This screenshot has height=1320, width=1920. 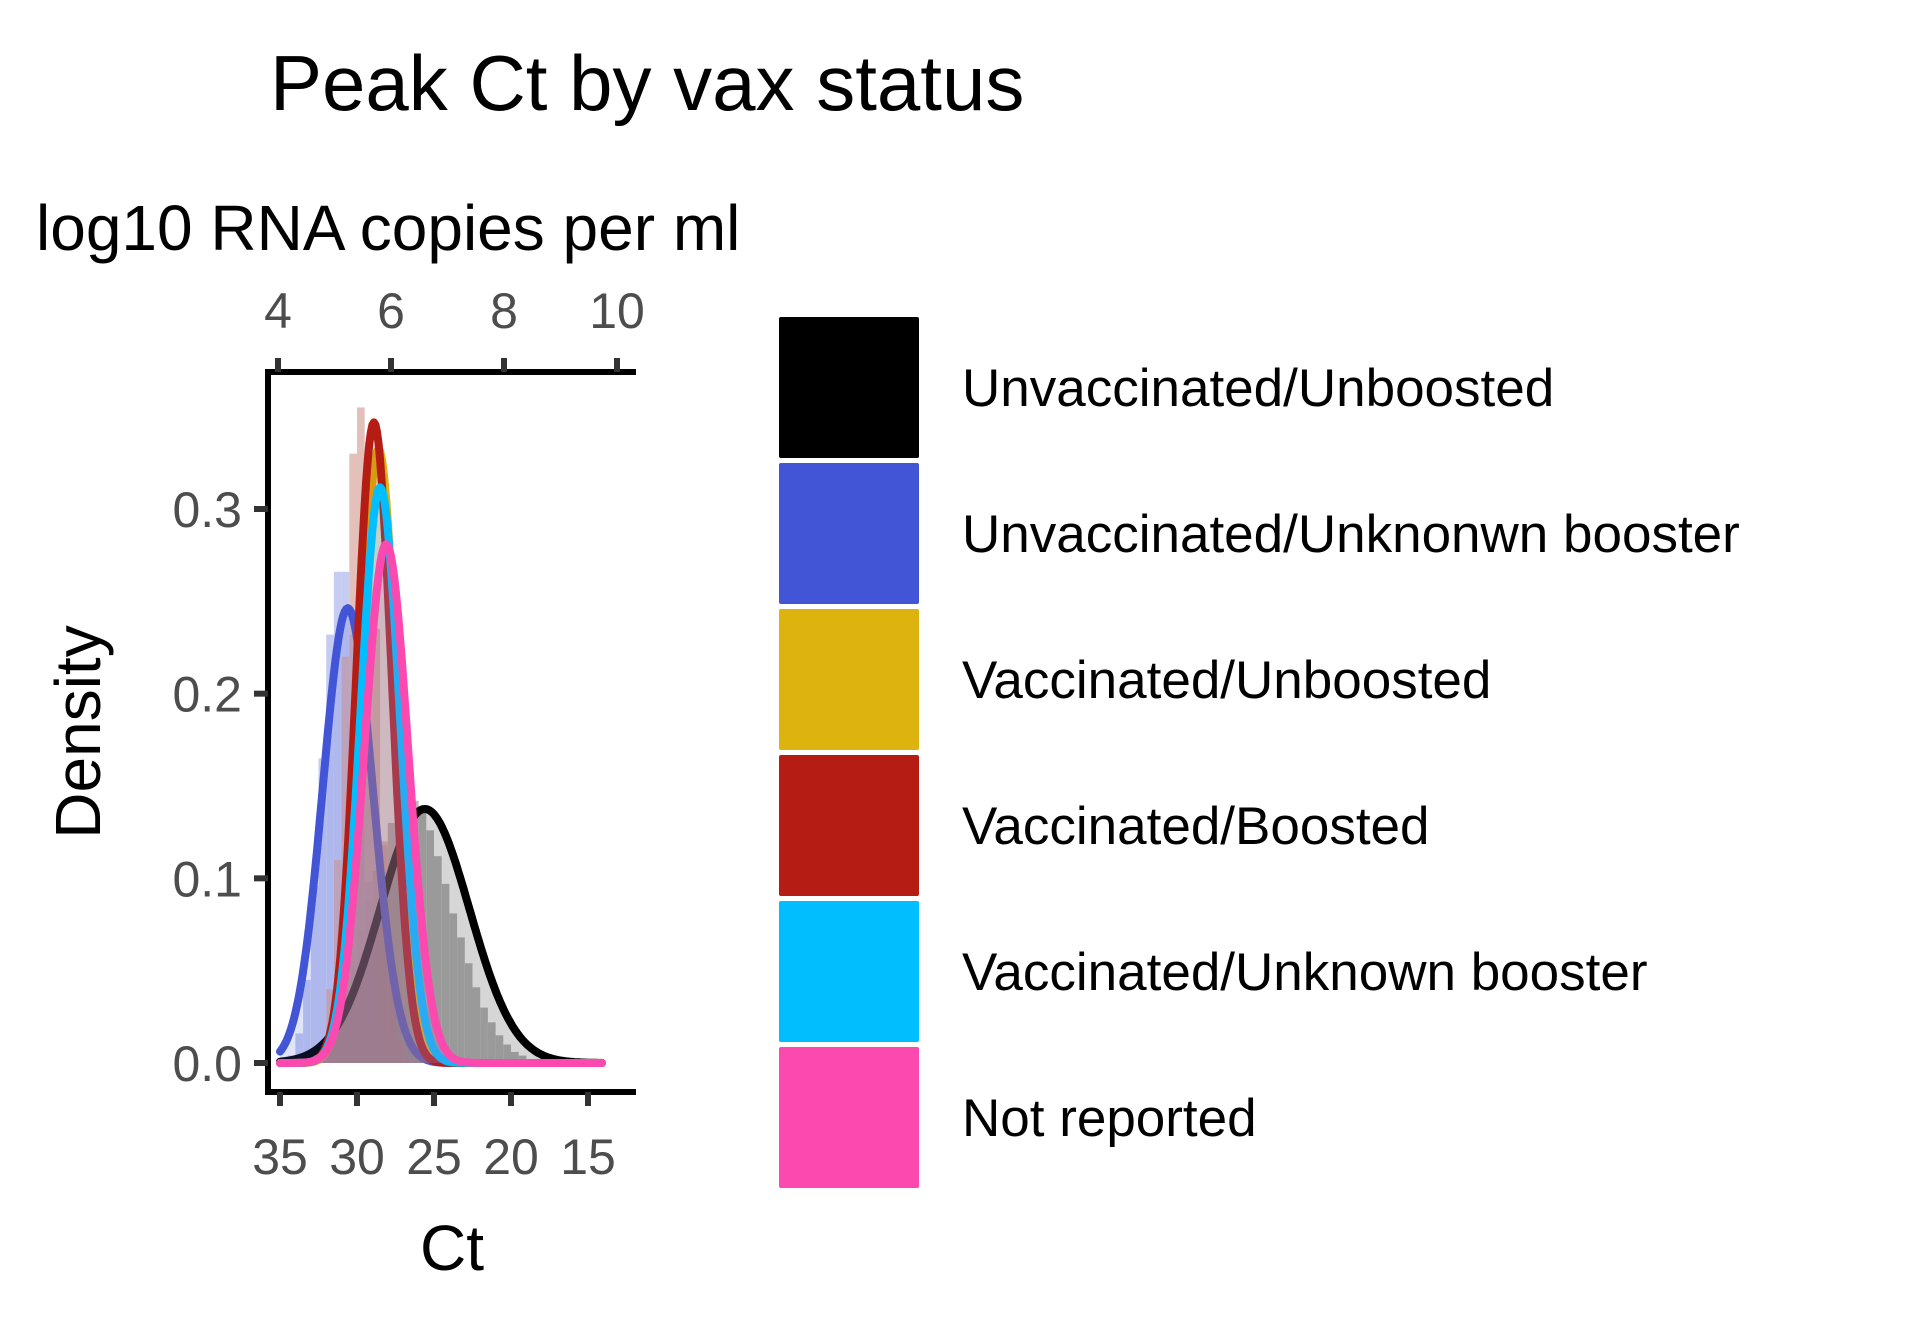 I want to click on legend-item: Vaccinated/Unknown booster, so click(x=1212, y=971).